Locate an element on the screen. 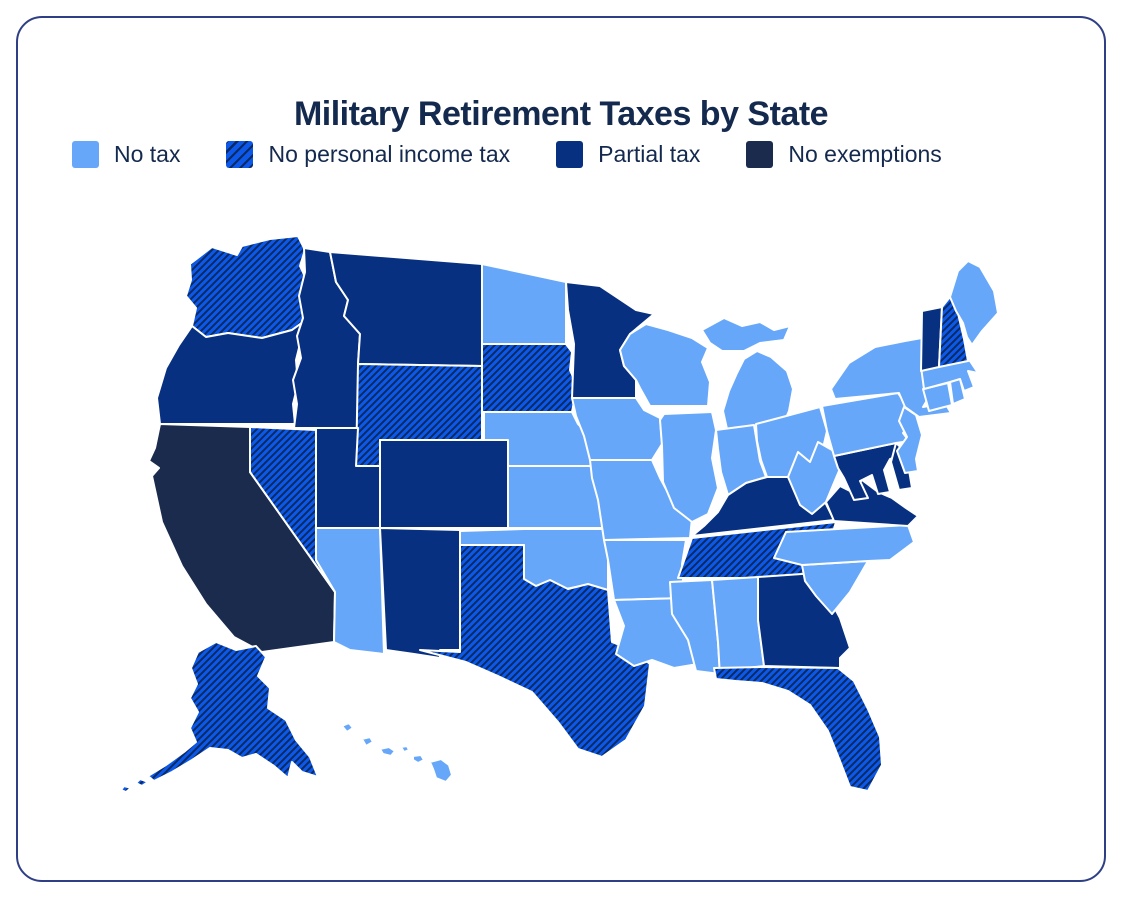  state-al: Alabama — No tax is located at coordinates (738, 629).